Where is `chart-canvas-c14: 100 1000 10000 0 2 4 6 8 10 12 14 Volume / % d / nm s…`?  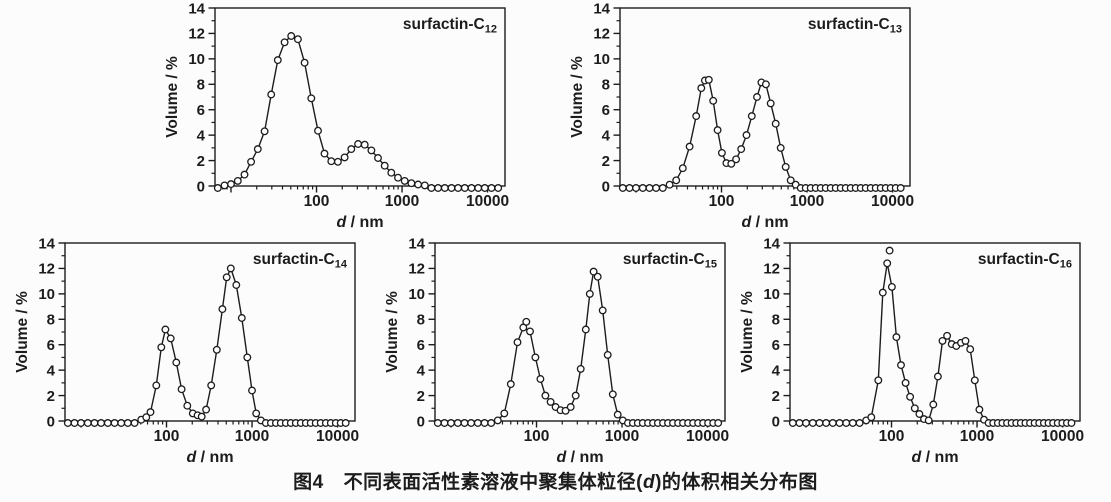
chart-canvas-c14: 100 1000 10000 0 2 4 6 8 10 12 14 Volume / % d / nm s… is located at coordinates (186, 350).